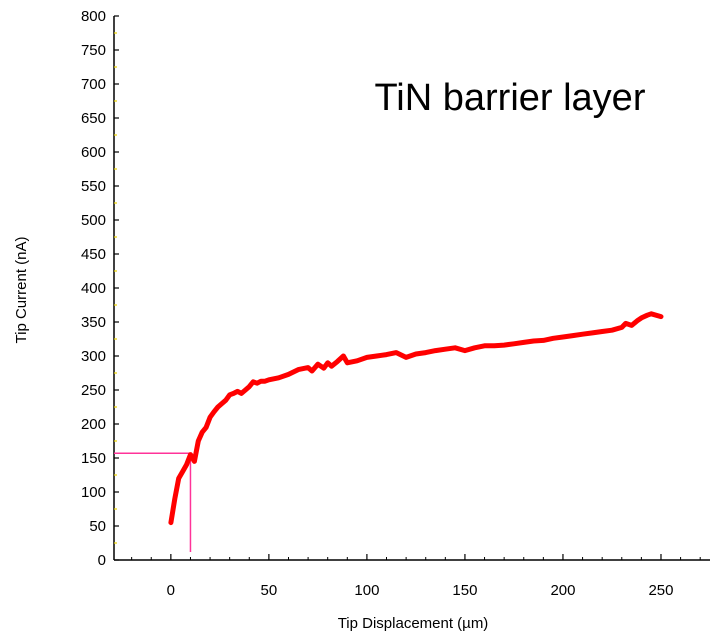 This screenshot has height=638, width=712. Describe the element at coordinates (153, 502) in the screenshot. I see `reference-lines` at that location.